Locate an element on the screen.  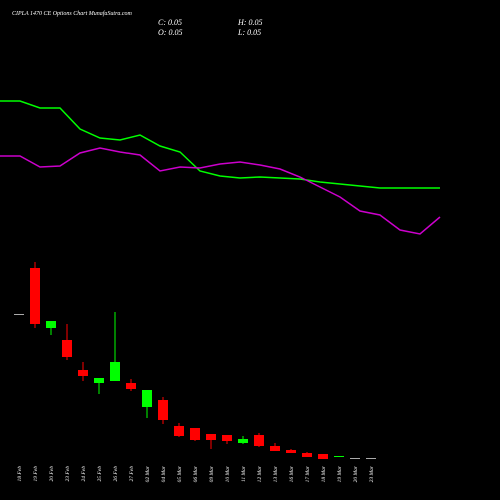
x-tick-label: 27 Feb is located at coordinates (132, 474).